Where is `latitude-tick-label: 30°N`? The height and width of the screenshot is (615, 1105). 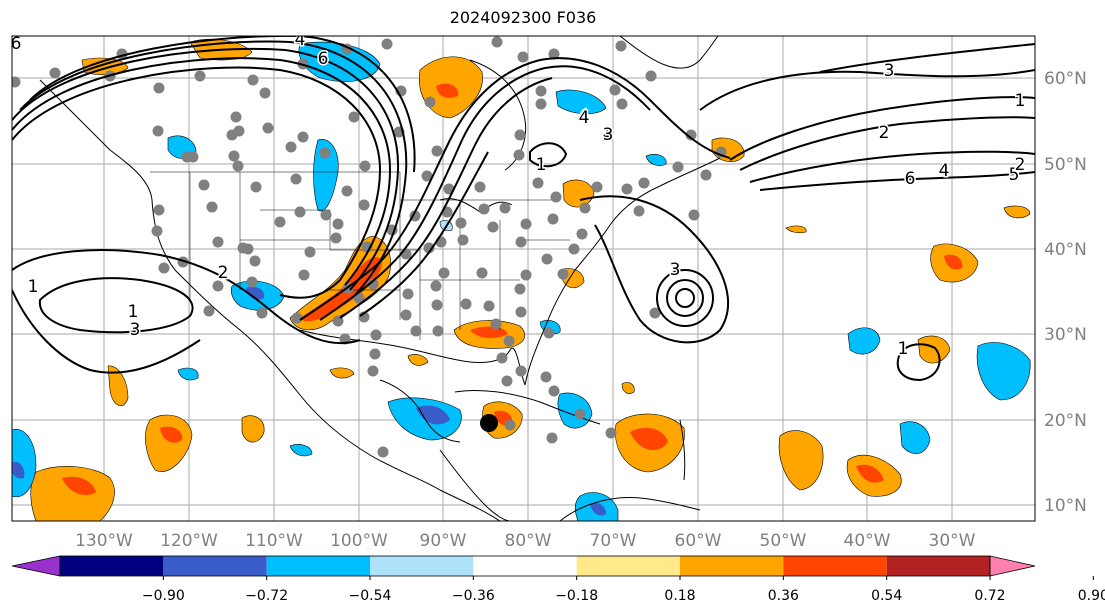 latitude-tick-label: 30°N is located at coordinates (1065, 335).